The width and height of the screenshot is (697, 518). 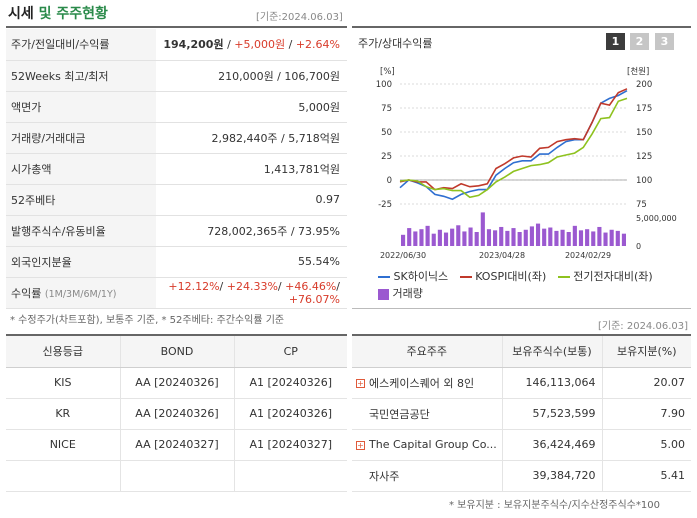 I want to click on info-row: 거래량/거래대금 2,982,440주 / 5,718억원, so click(x=176, y=138).